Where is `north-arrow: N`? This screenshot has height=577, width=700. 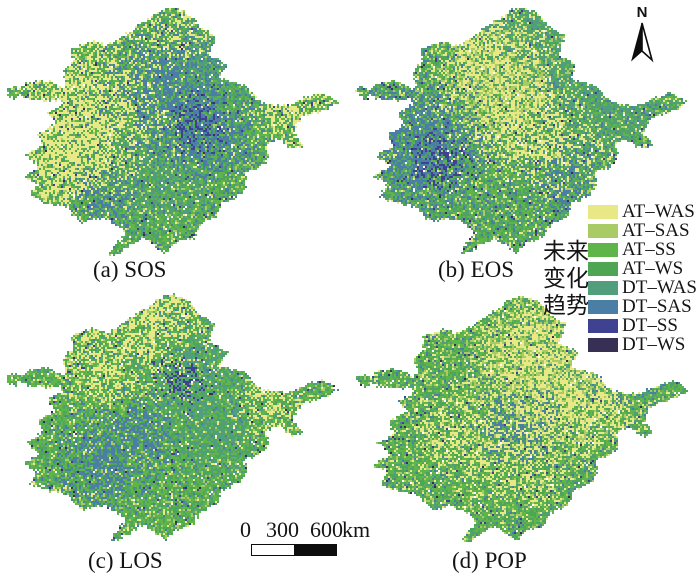
north-arrow: N is located at coordinates (642, 33).